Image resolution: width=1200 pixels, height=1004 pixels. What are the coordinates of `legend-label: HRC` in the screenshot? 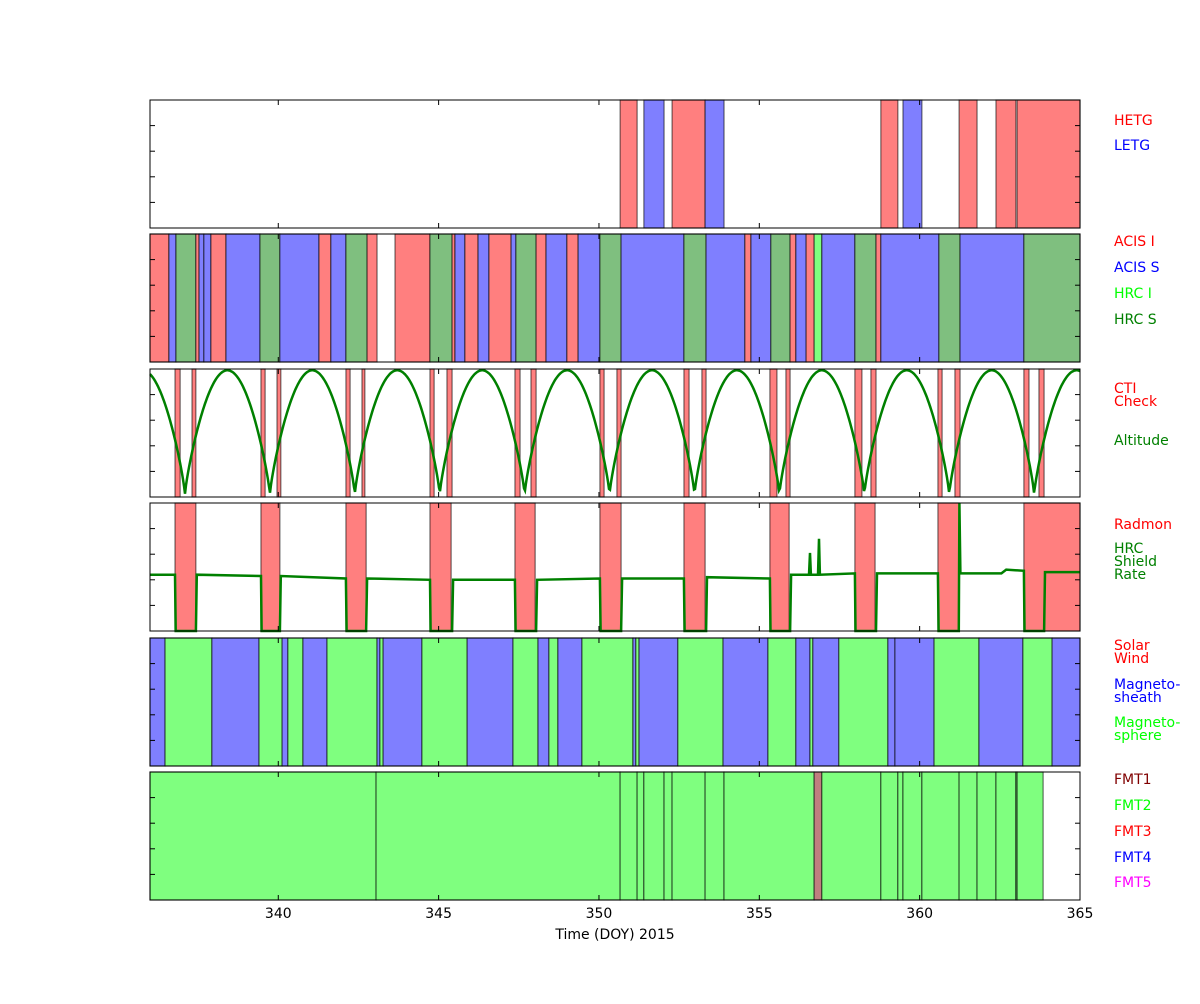 It's located at (1129, 549).